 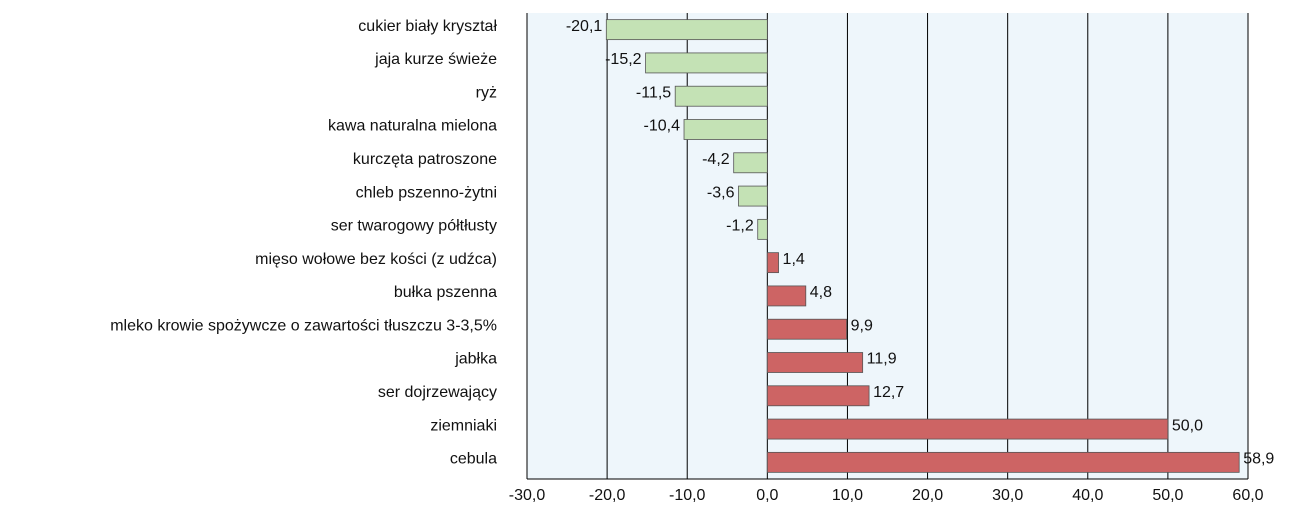 What do you see at coordinates (716, 159) in the screenshot?
I see `data-label: -4,2` at bounding box center [716, 159].